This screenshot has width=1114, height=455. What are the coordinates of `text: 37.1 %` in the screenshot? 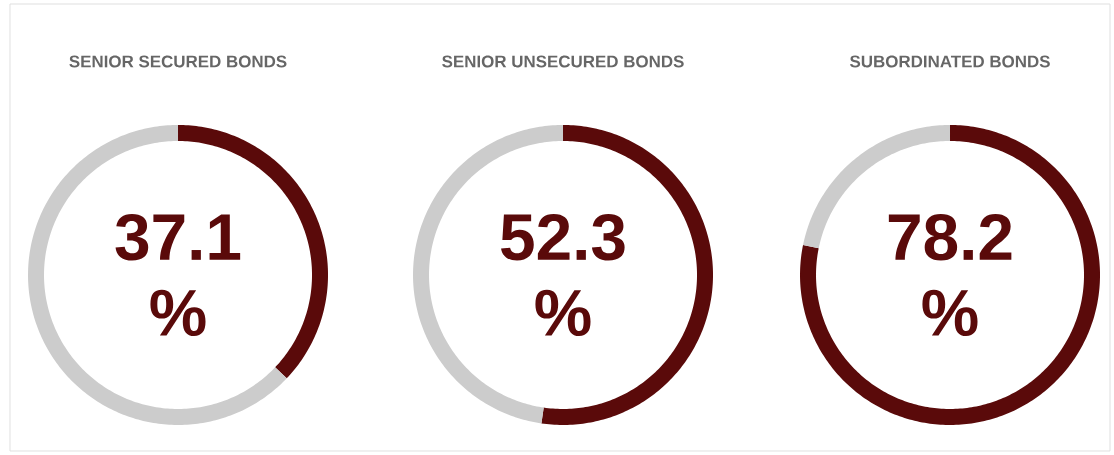 It's located at (178, 275).